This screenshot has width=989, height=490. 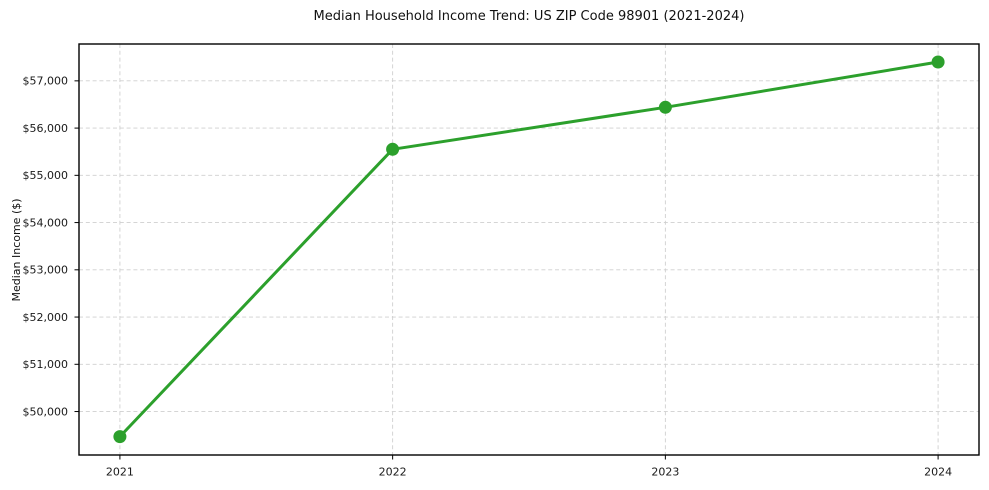 I want to click on x-tick-label: 2021, so click(x=120, y=472).